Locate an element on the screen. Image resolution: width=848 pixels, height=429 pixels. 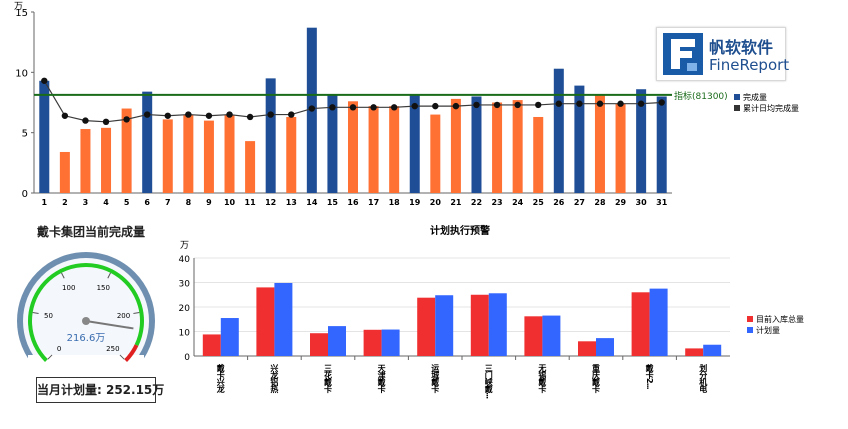
gauge-needle is located at coordinates (109, 325).